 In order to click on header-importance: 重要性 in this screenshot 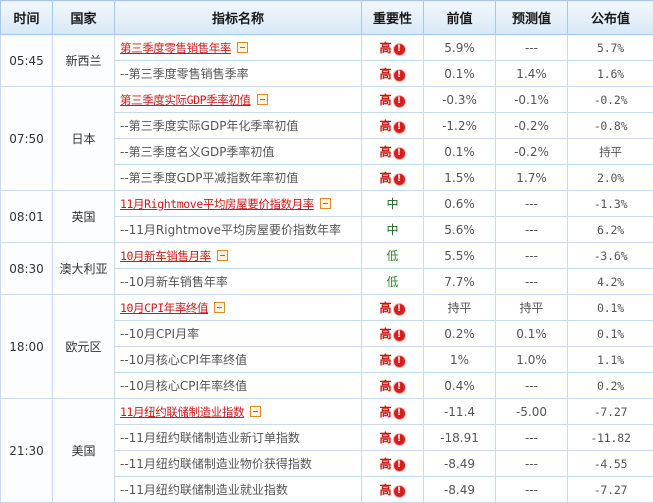, I will do `click(393, 18)`.